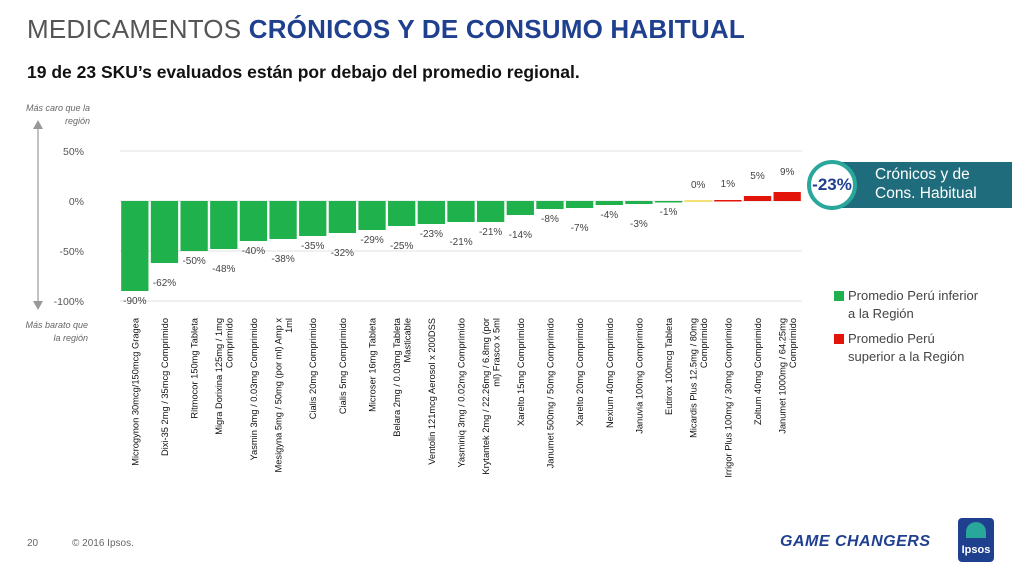 The height and width of the screenshot is (576, 1024). Describe the element at coordinates (728, 184) in the screenshot. I see `data-label: 1%` at that location.